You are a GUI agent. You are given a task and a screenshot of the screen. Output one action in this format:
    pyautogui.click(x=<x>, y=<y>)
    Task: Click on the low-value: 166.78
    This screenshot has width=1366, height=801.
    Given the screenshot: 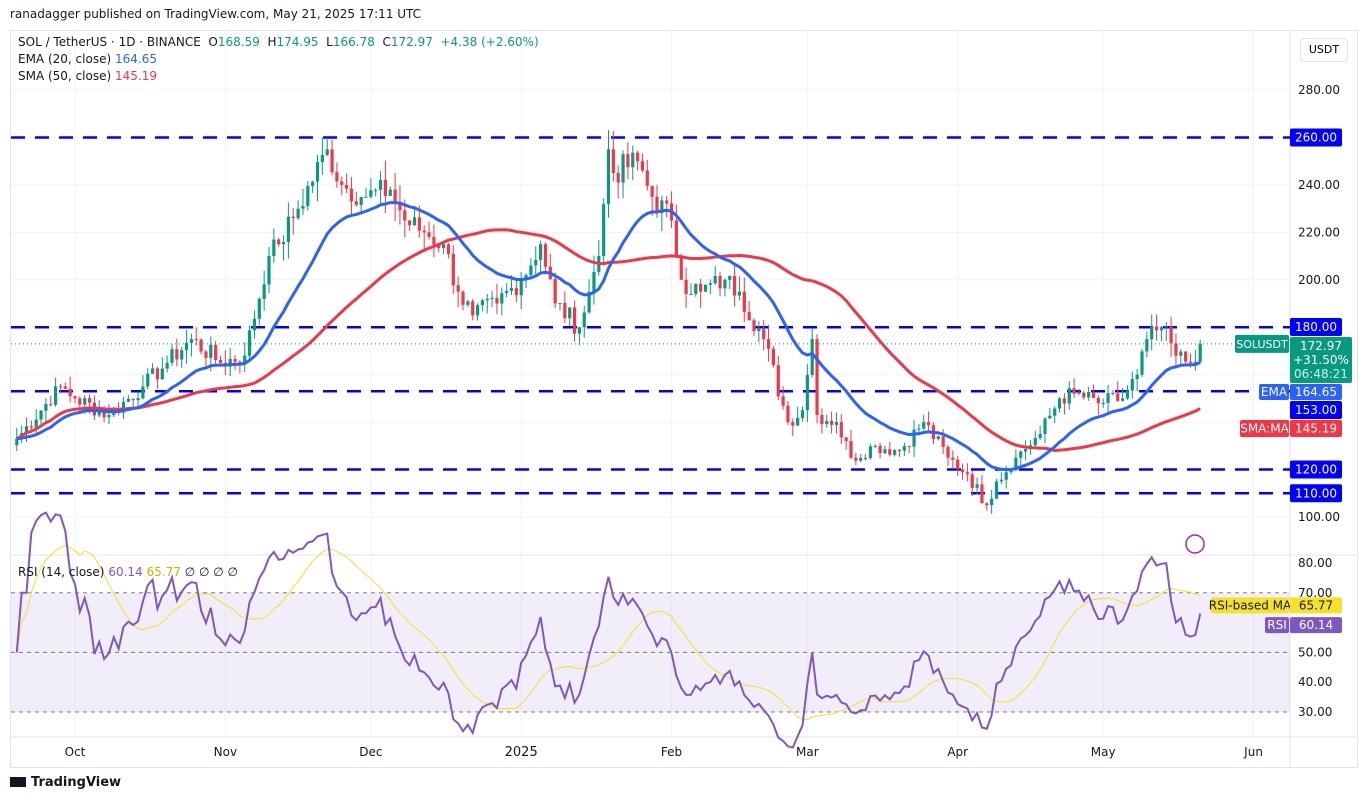 What is the action you would take?
    pyautogui.click(x=353, y=42)
    